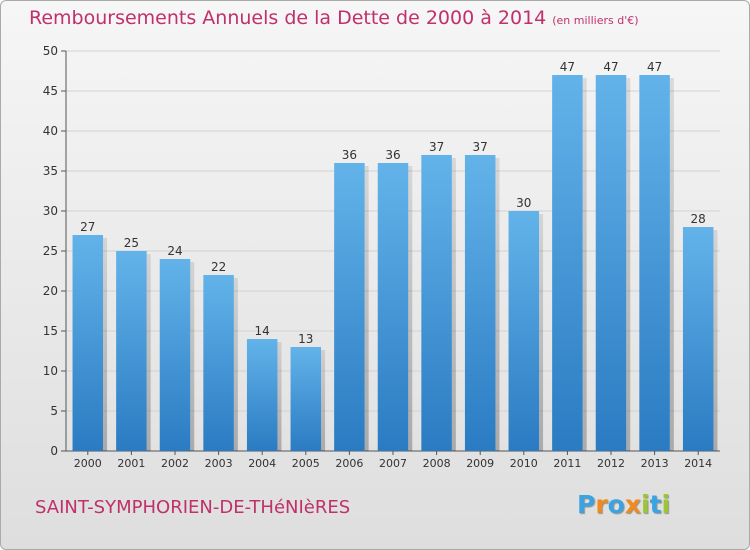 Image resolution: width=750 pixels, height=550 pixels. I want to click on x-tick-label: 2011, so click(567, 463).